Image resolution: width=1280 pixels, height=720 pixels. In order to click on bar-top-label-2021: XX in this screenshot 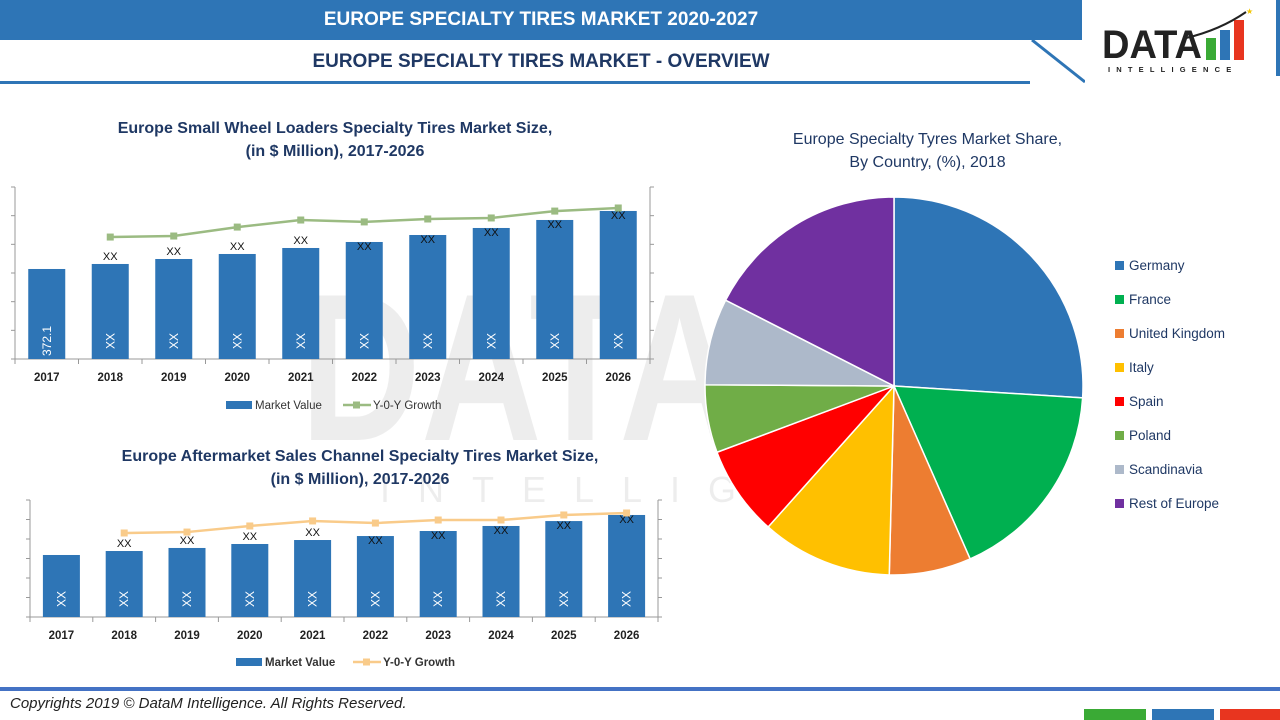, I will do `click(312, 533)`.